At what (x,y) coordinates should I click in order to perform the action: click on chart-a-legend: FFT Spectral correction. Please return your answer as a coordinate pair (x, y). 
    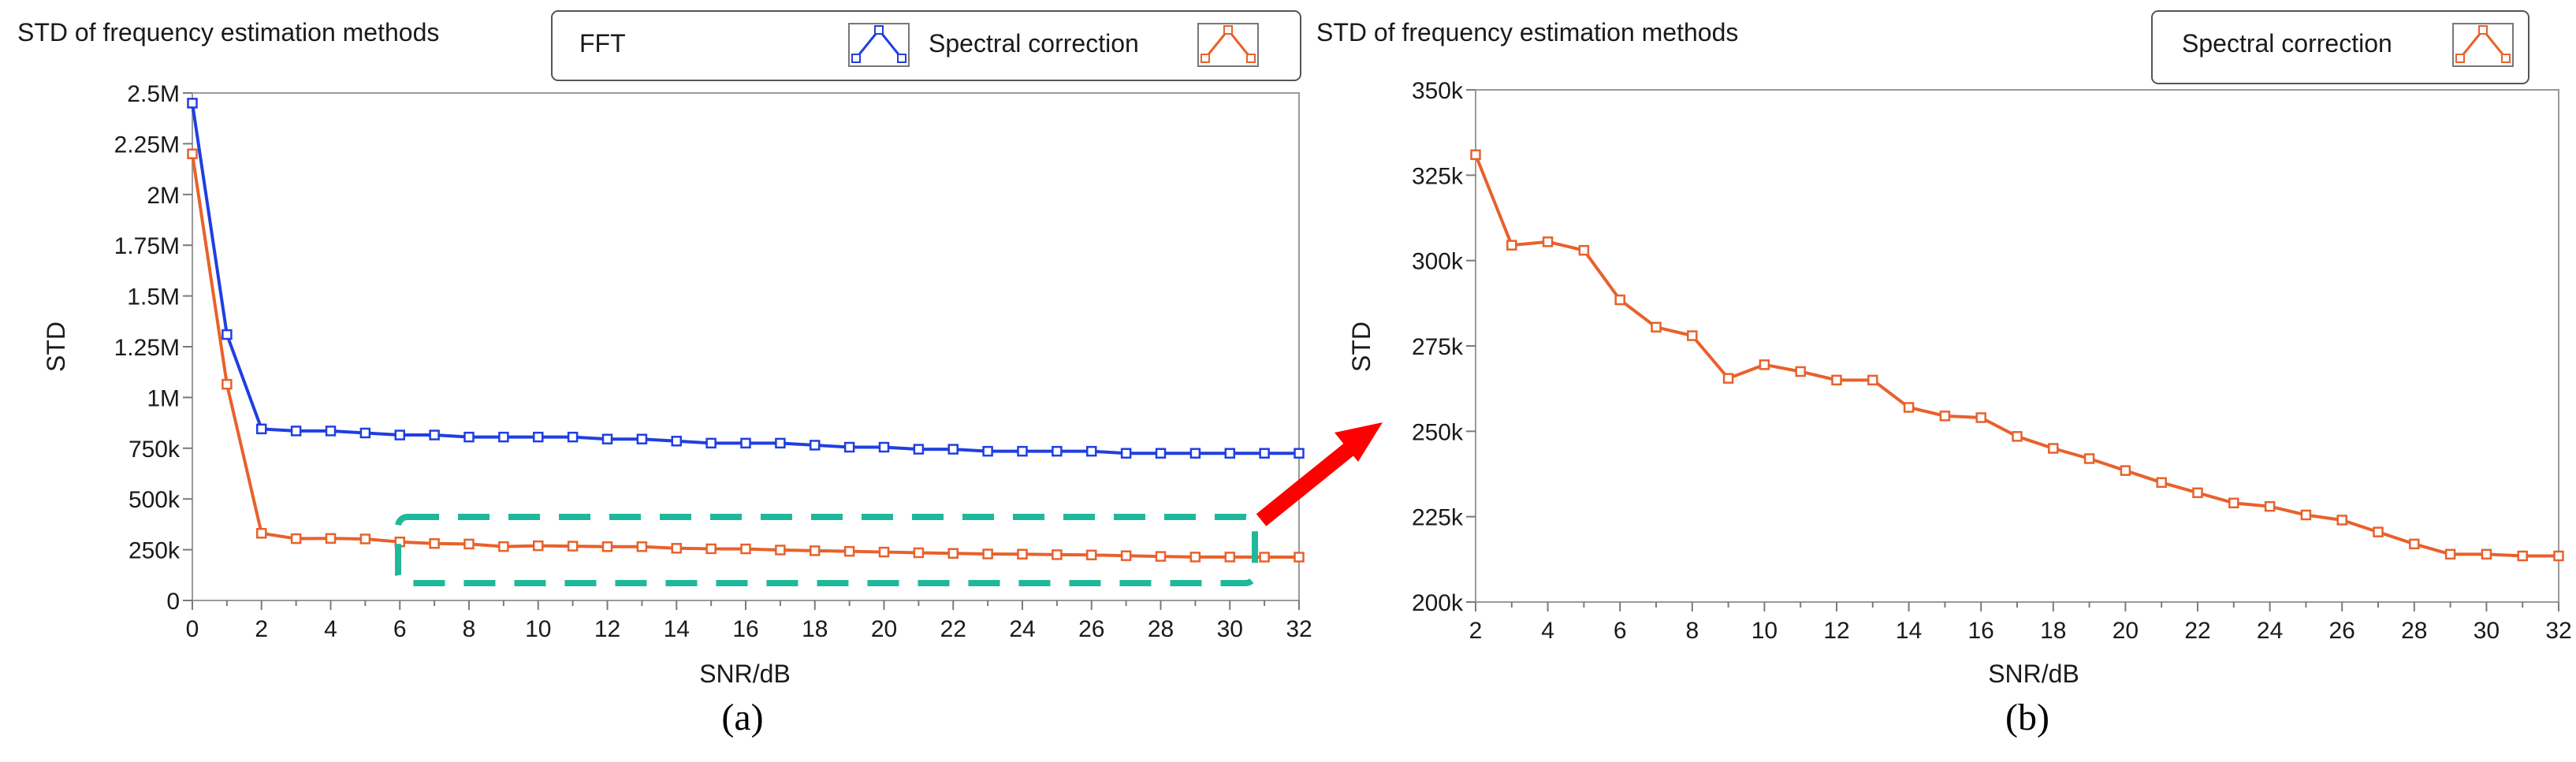
    Looking at the image, I should click on (926, 45).